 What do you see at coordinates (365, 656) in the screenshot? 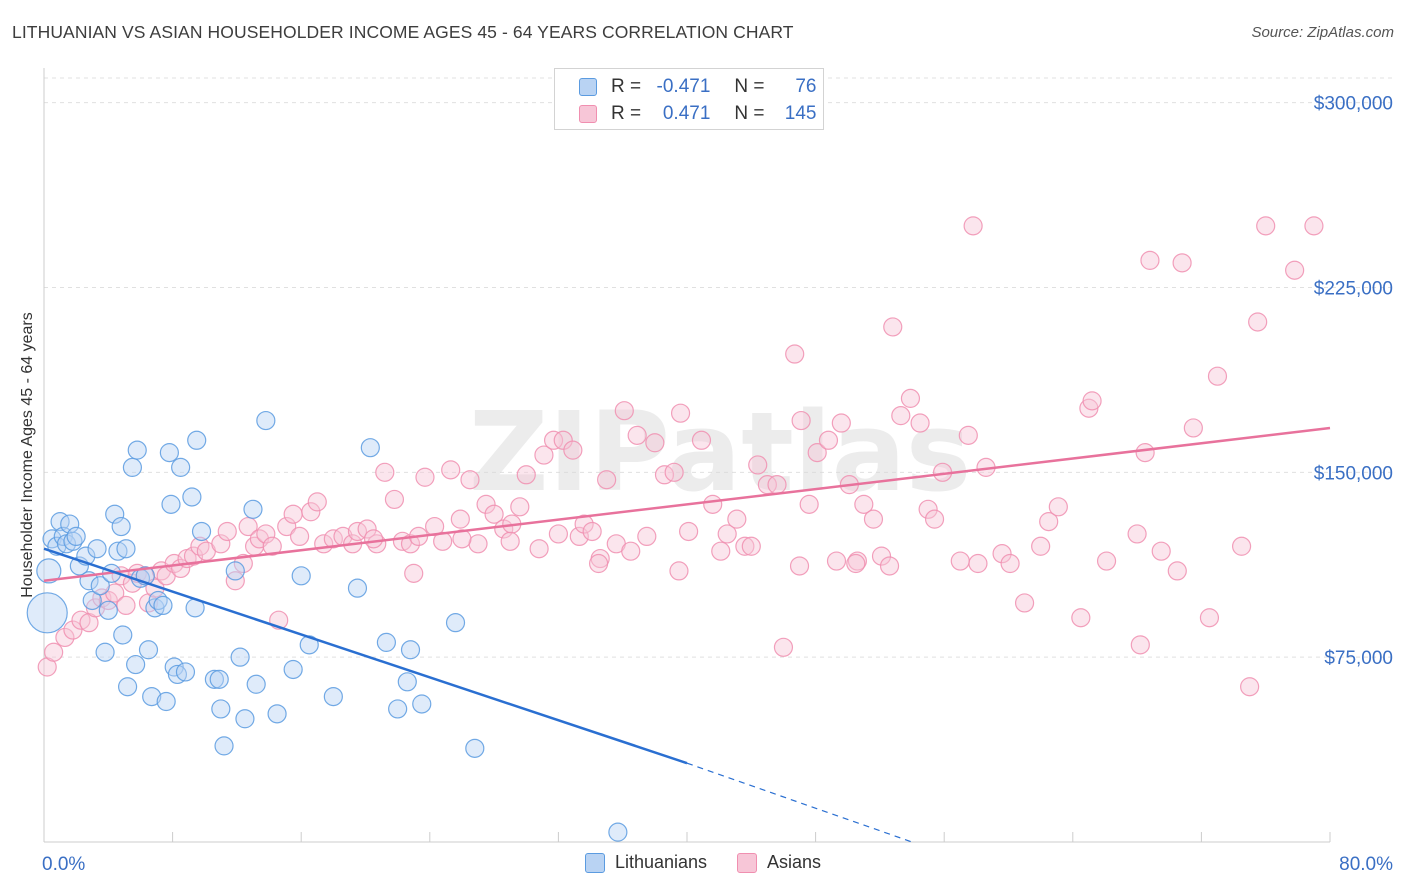
I see `lithuanian-trend-line` at bounding box center [365, 656].